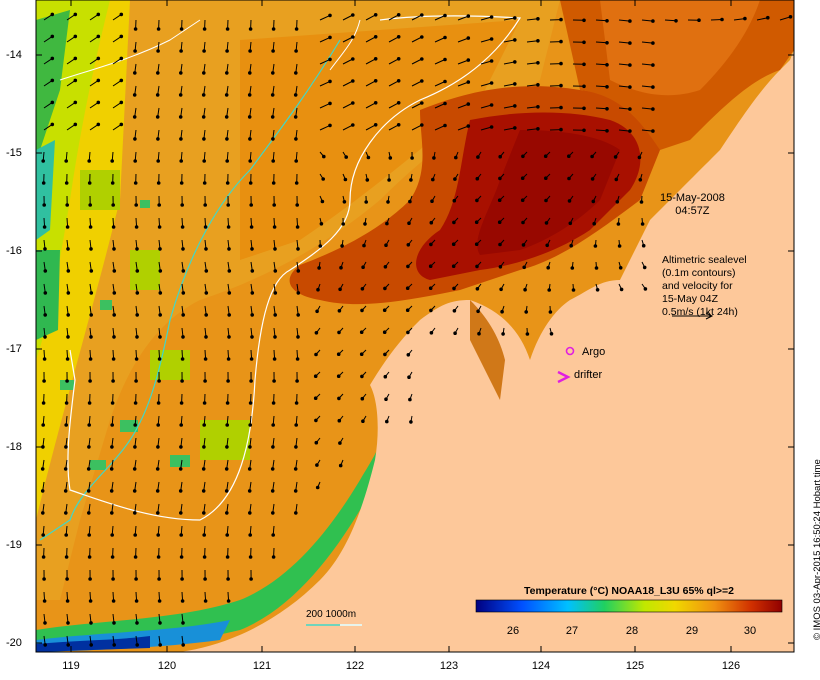  I want to click on argo-label: Argo, so click(594, 352).